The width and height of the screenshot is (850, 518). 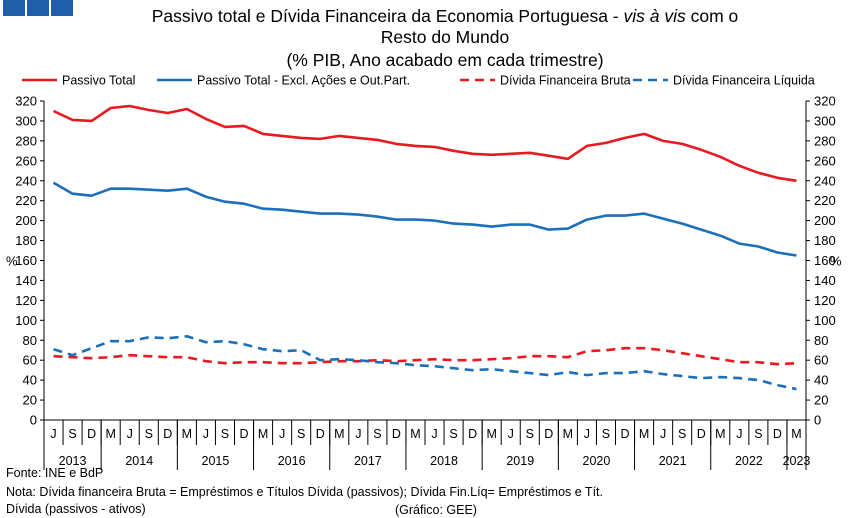 What do you see at coordinates (825, 240) in the screenshot?
I see `y-tick-label-right: 180` at bounding box center [825, 240].